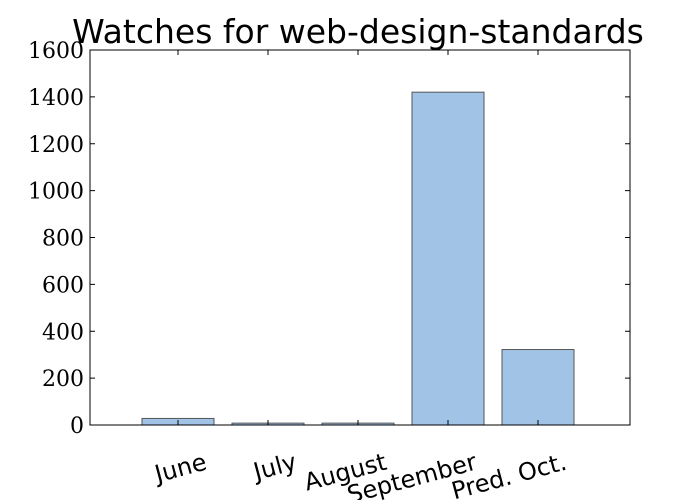 This screenshot has width=700, height=500. Describe the element at coordinates (274, 467) in the screenshot. I see `x-tick-label-1: July` at that location.